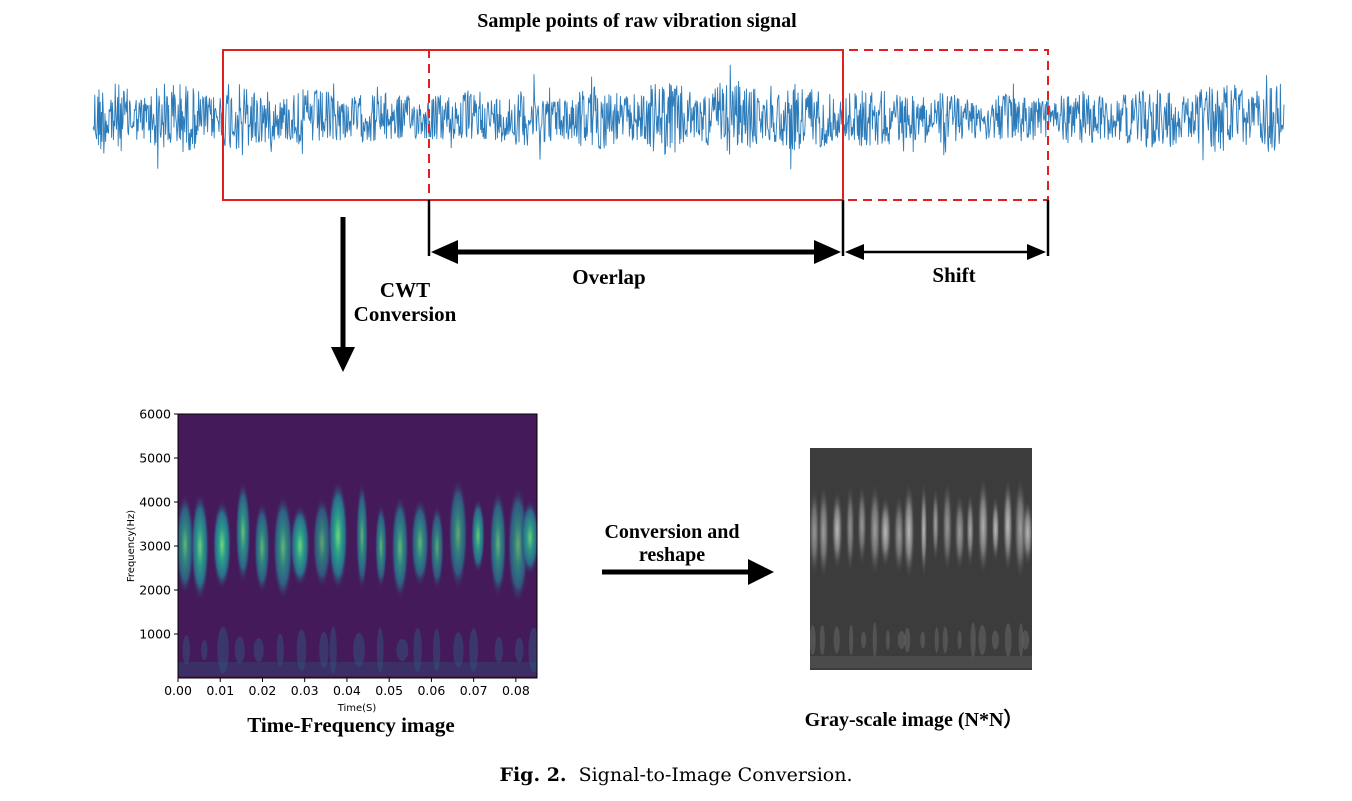 The width and height of the screenshot is (1352, 801). Describe the element at coordinates (738, 125) in the screenshot. I see `sampling-window-dashed` at that location.